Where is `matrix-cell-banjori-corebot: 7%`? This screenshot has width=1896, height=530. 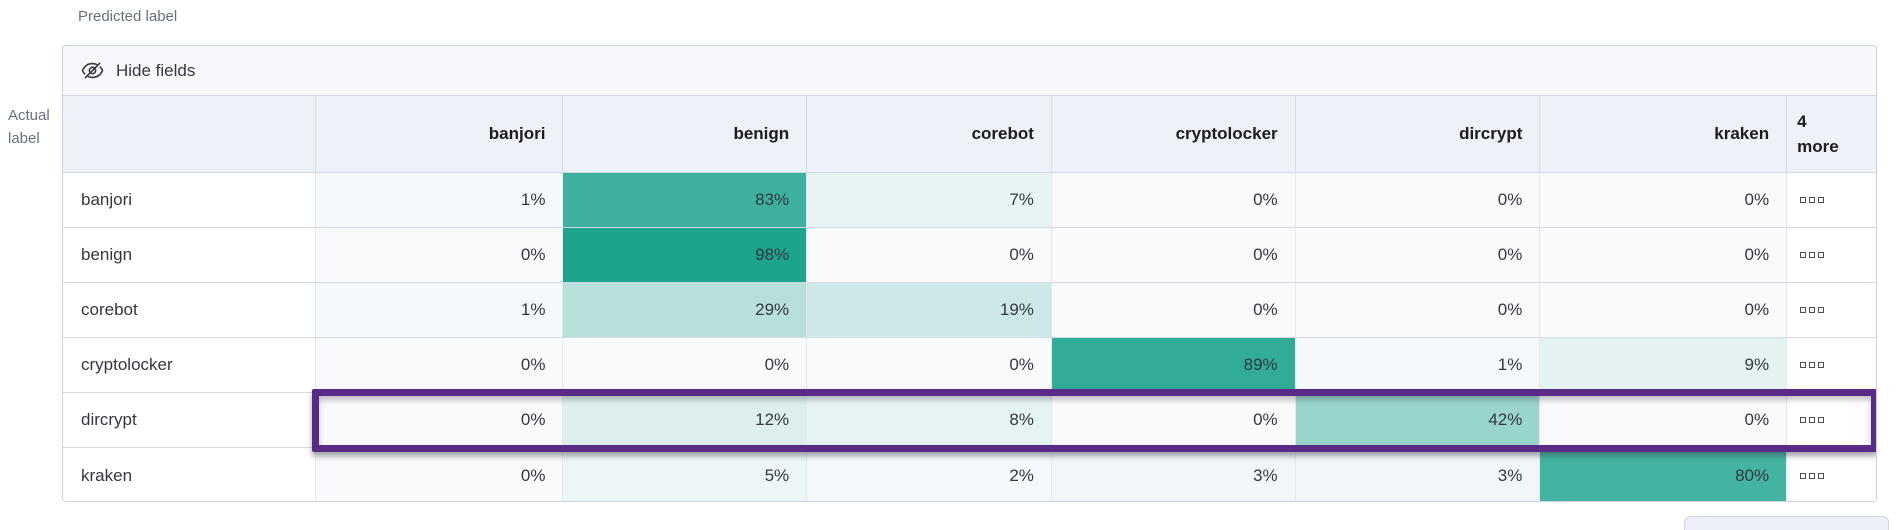
matrix-cell-banjori-corebot: 7% is located at coordinates (929, 200).